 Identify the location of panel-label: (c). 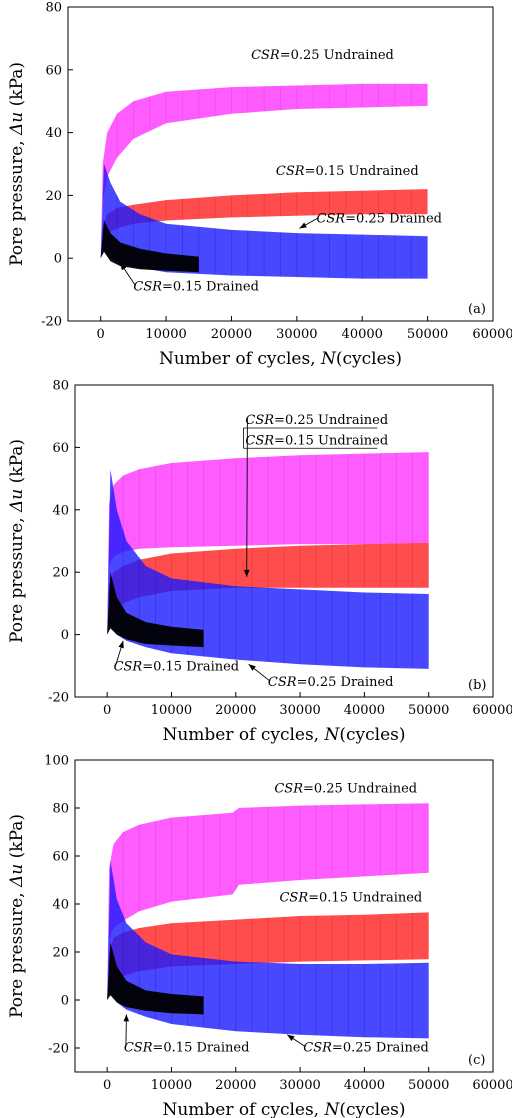
(476, 1060).